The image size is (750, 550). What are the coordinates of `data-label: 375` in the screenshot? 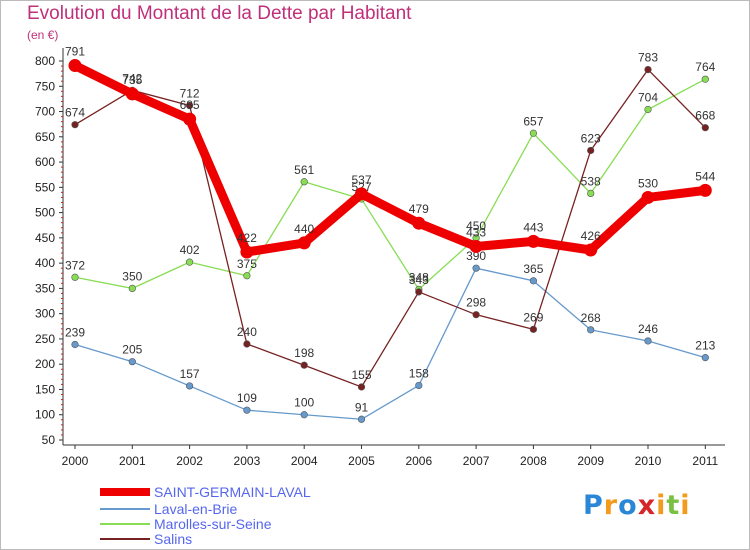 It's located at (247, 264).